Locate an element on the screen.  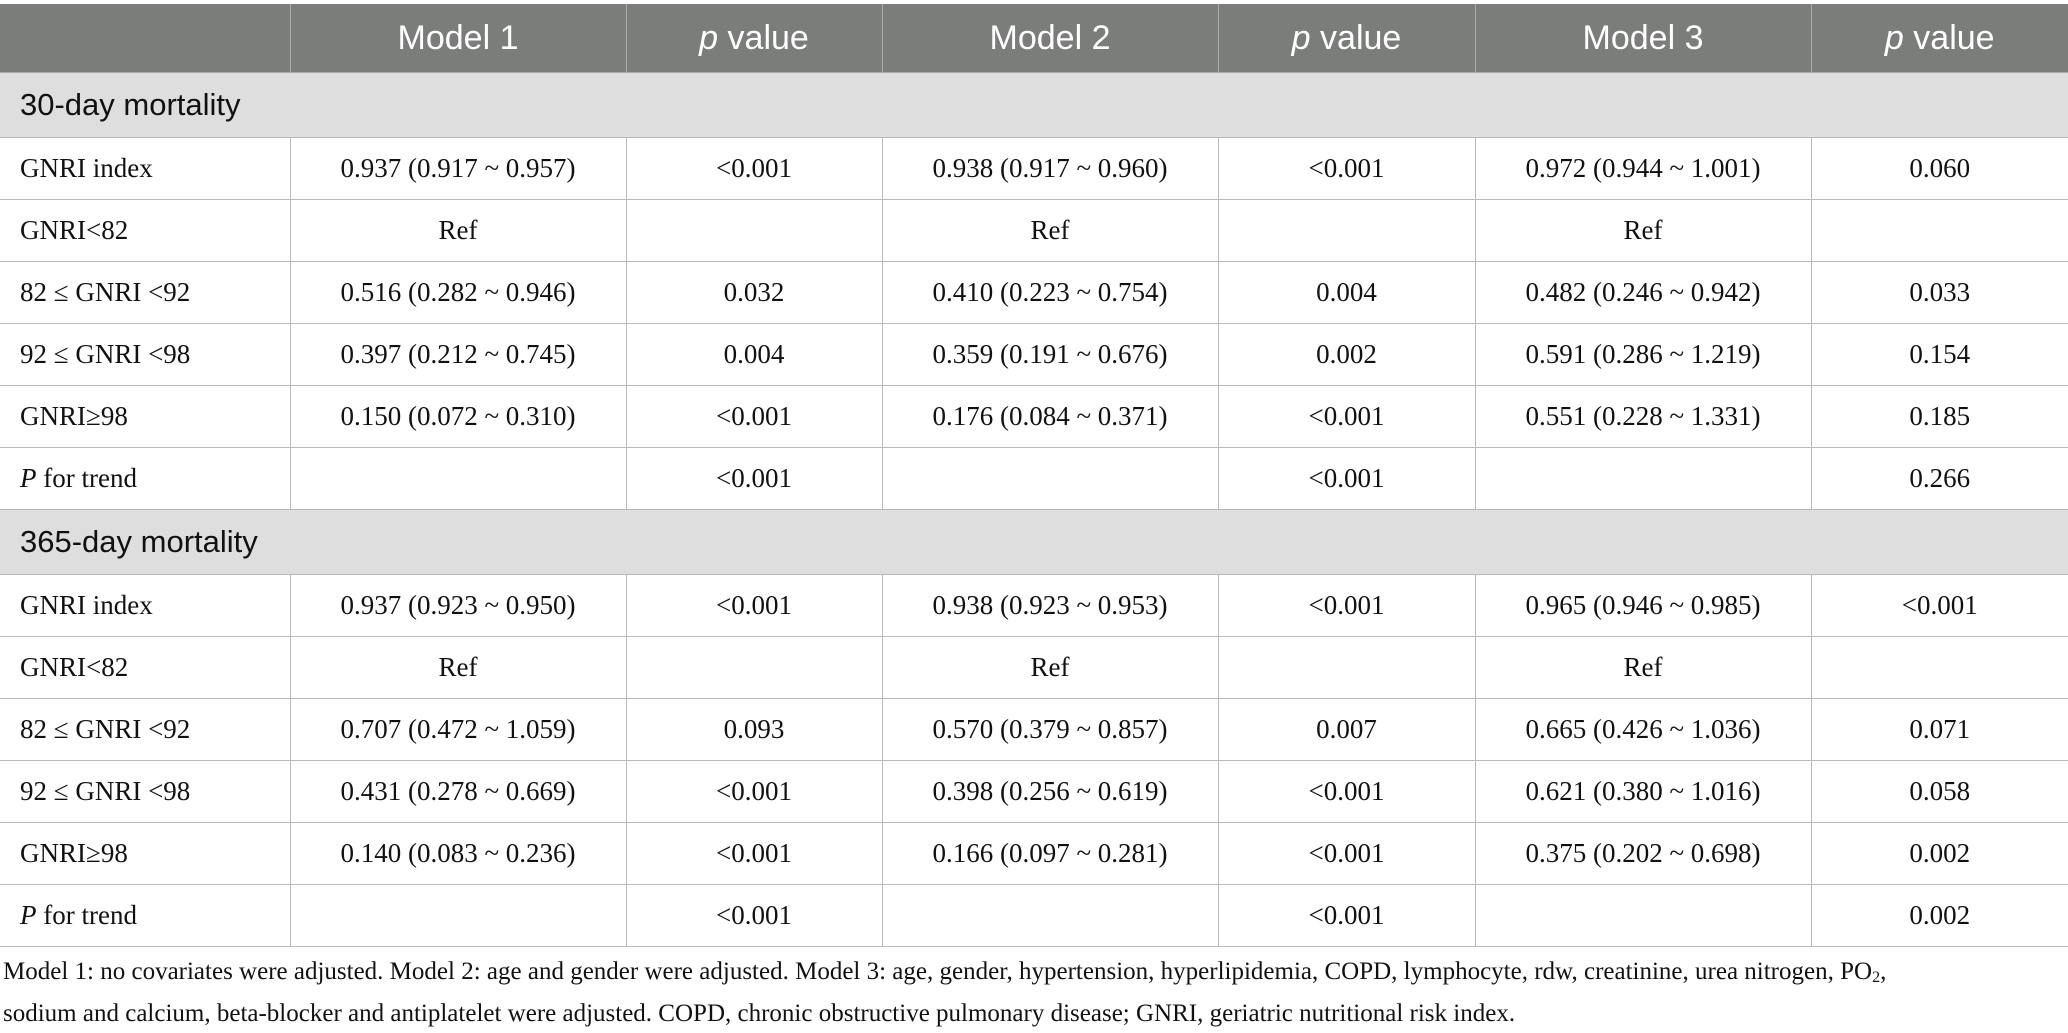
header-p-value-2: p value is located at coordinates (1347, 38).